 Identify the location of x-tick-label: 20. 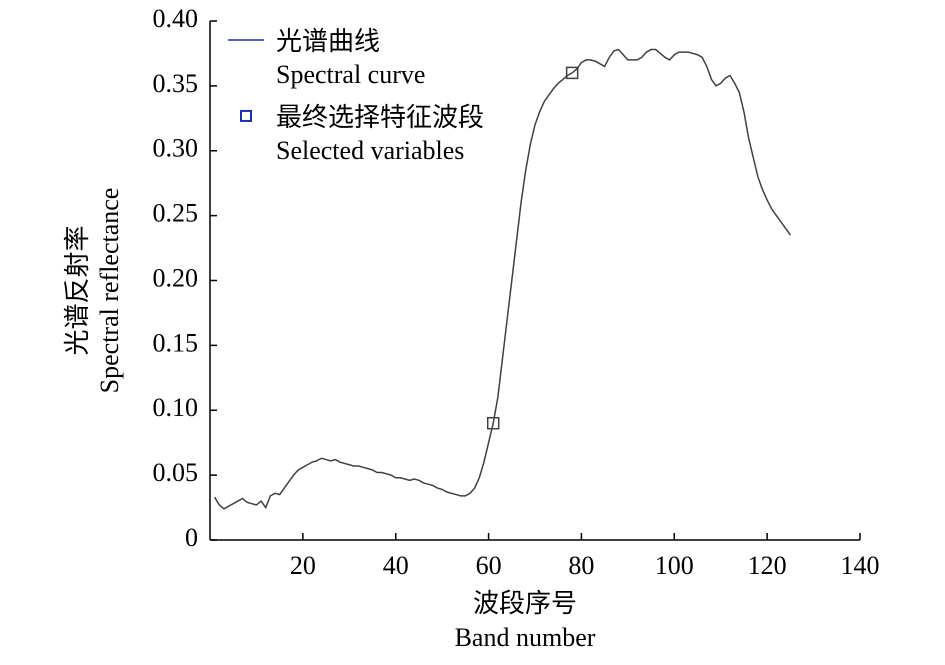
(303, 565).